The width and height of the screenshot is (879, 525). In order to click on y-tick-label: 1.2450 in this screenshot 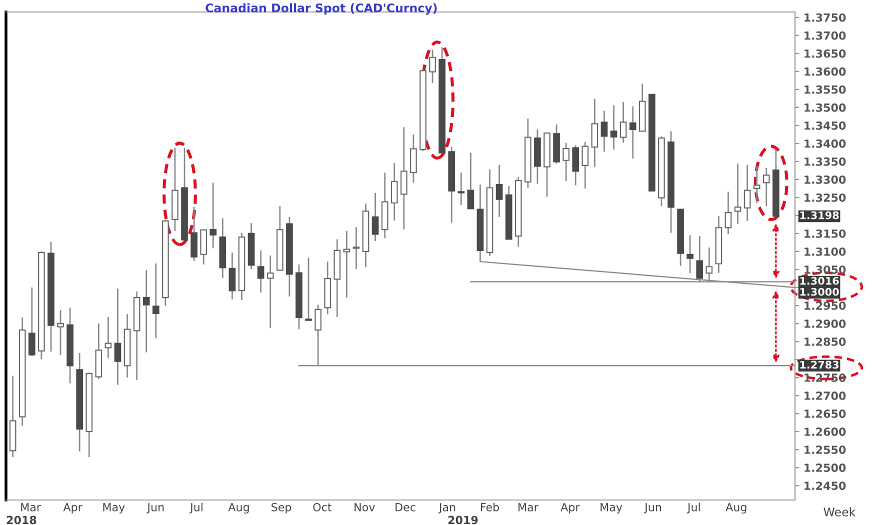, I will do `click(825, 486)`.